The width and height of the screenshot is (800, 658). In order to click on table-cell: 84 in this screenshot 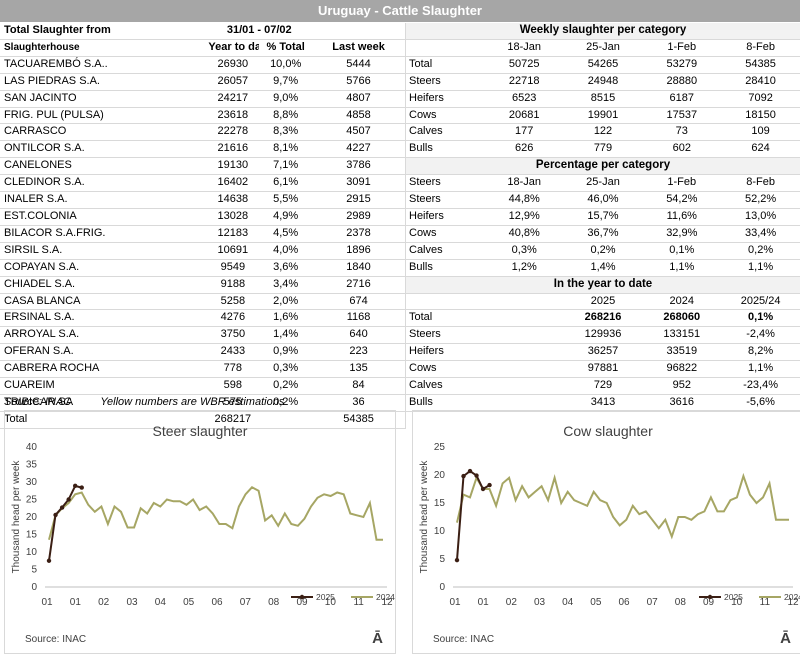, I will do `click(359, 386)`.